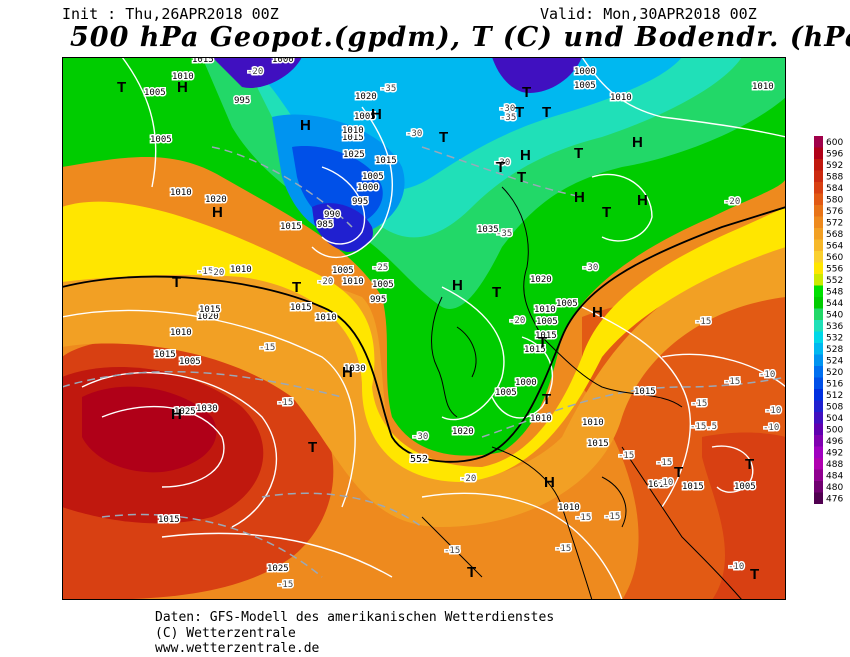 The image size is (850, 657). What do you see at coordinates (834, 224) in the screenshot?
I see `legend-value: 572` at bounding box center [834, 224].